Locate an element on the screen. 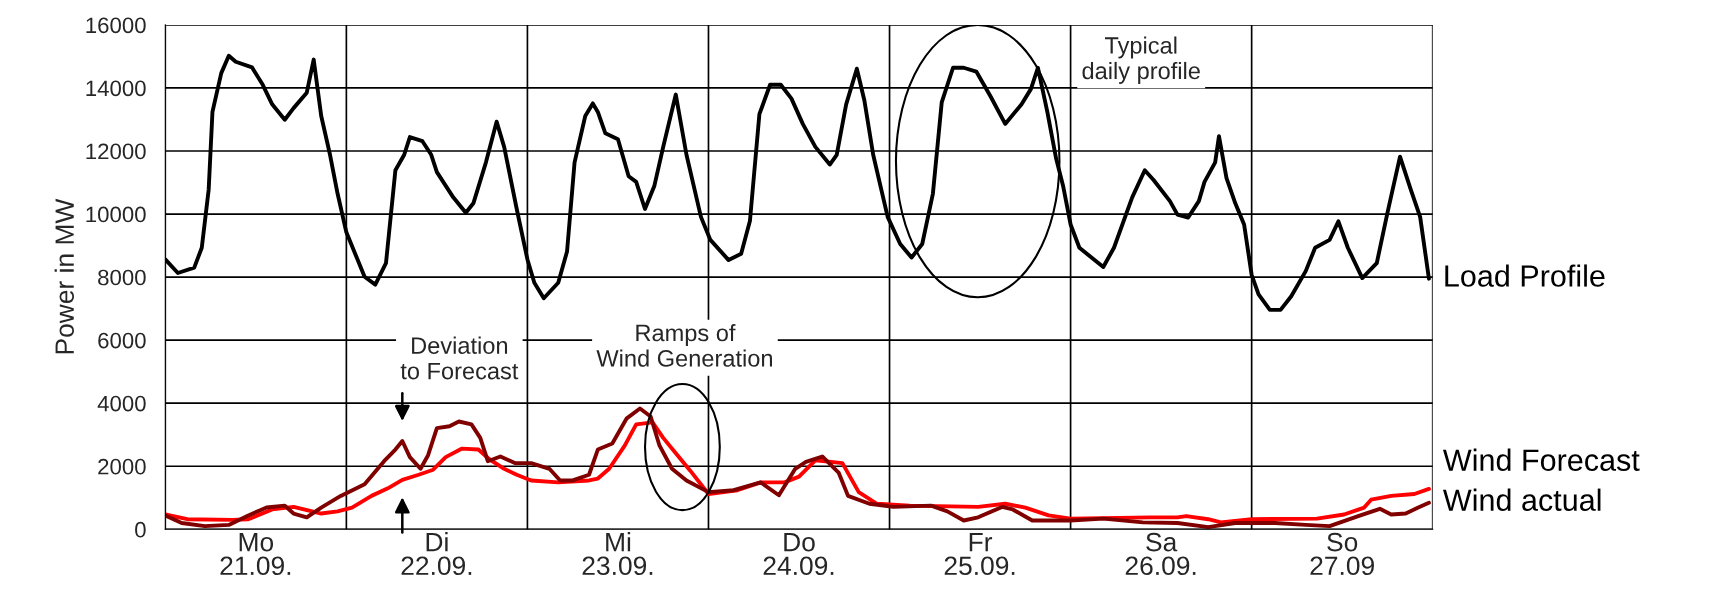 This screenshot has height=607, width=1722. x-tick-label: Mi 23.09. is located at coordinates (617, 554).